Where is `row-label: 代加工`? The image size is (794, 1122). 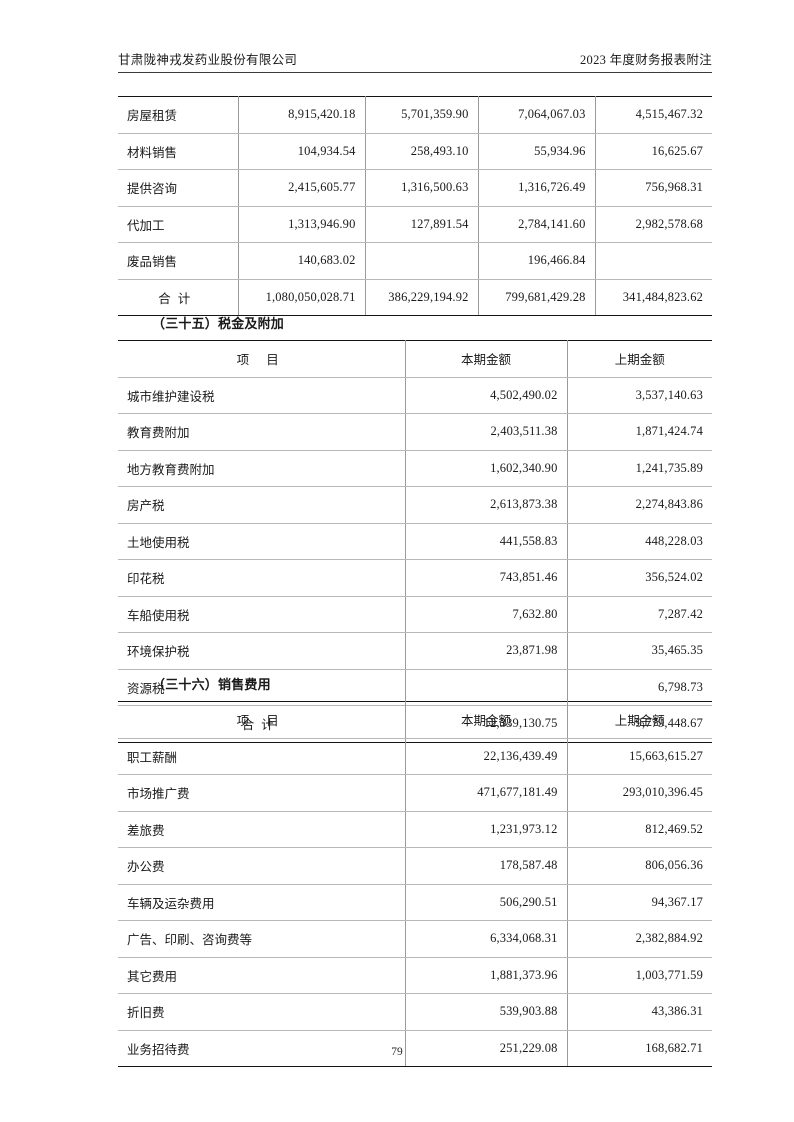 row-label: 代加工 is located at coordinates (178, 224).